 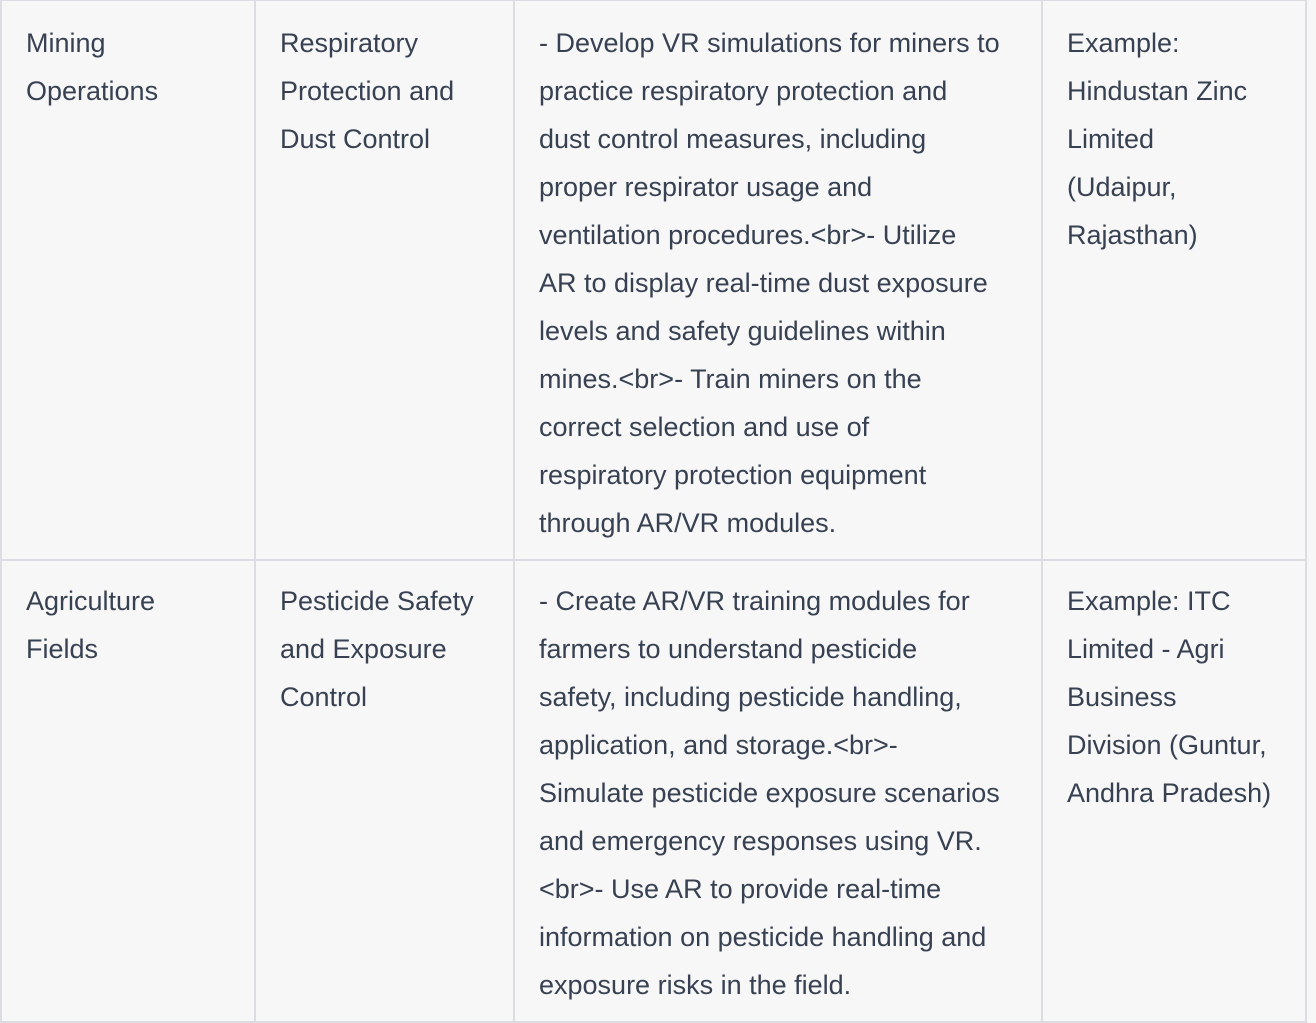 I want to click on focus-area-cell: Respiratory Protection and Dust Control, so click(x=384, y=280).